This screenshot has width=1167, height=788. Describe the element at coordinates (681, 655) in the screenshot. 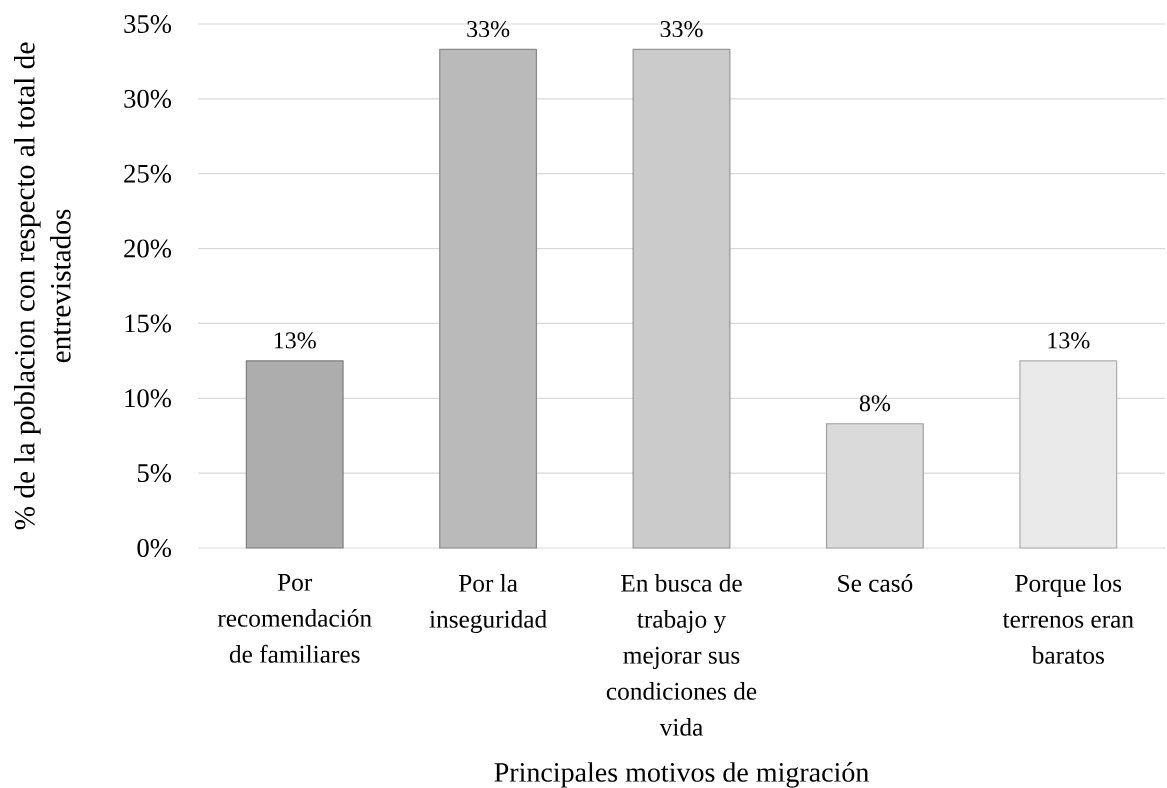

I see `x-tick-label: En busca de trabajo y mejorar sus condiciones de vida` at that location.